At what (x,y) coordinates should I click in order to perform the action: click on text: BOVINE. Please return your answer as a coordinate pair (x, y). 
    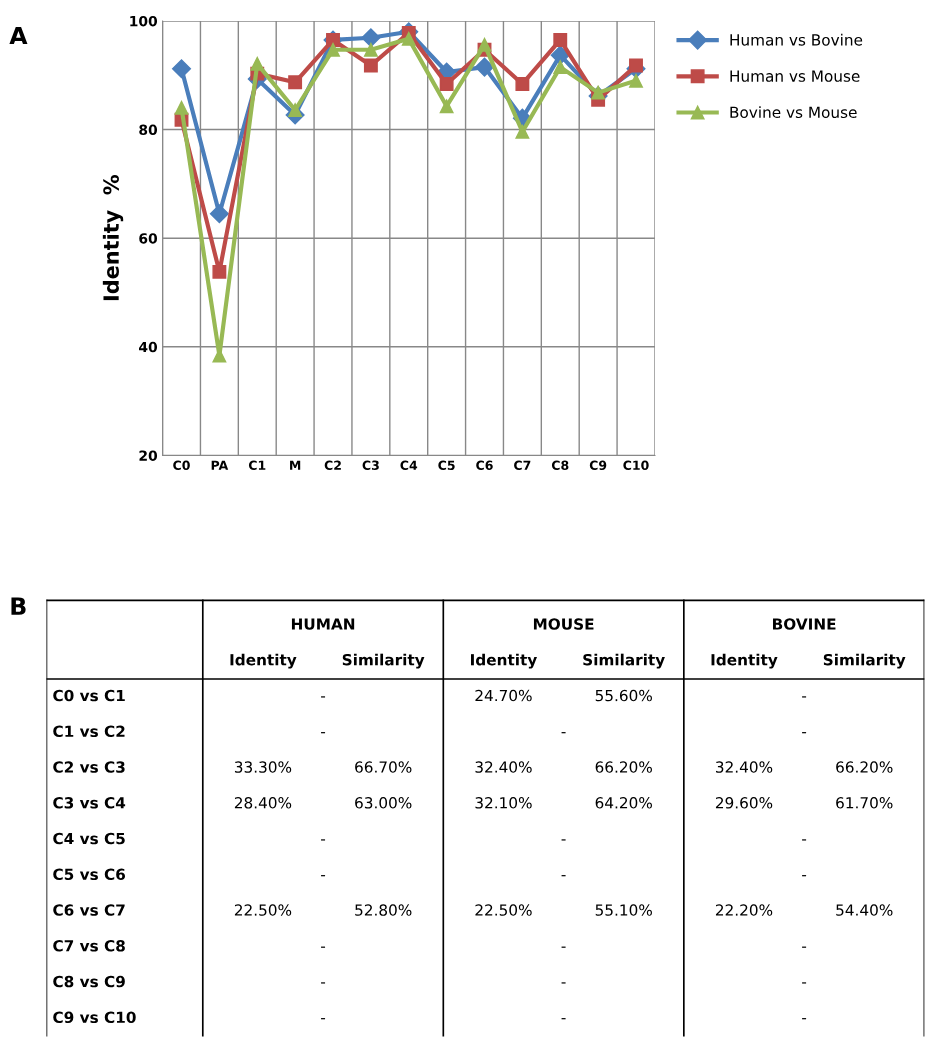
    Looking at the image, I should click on (804, 624).